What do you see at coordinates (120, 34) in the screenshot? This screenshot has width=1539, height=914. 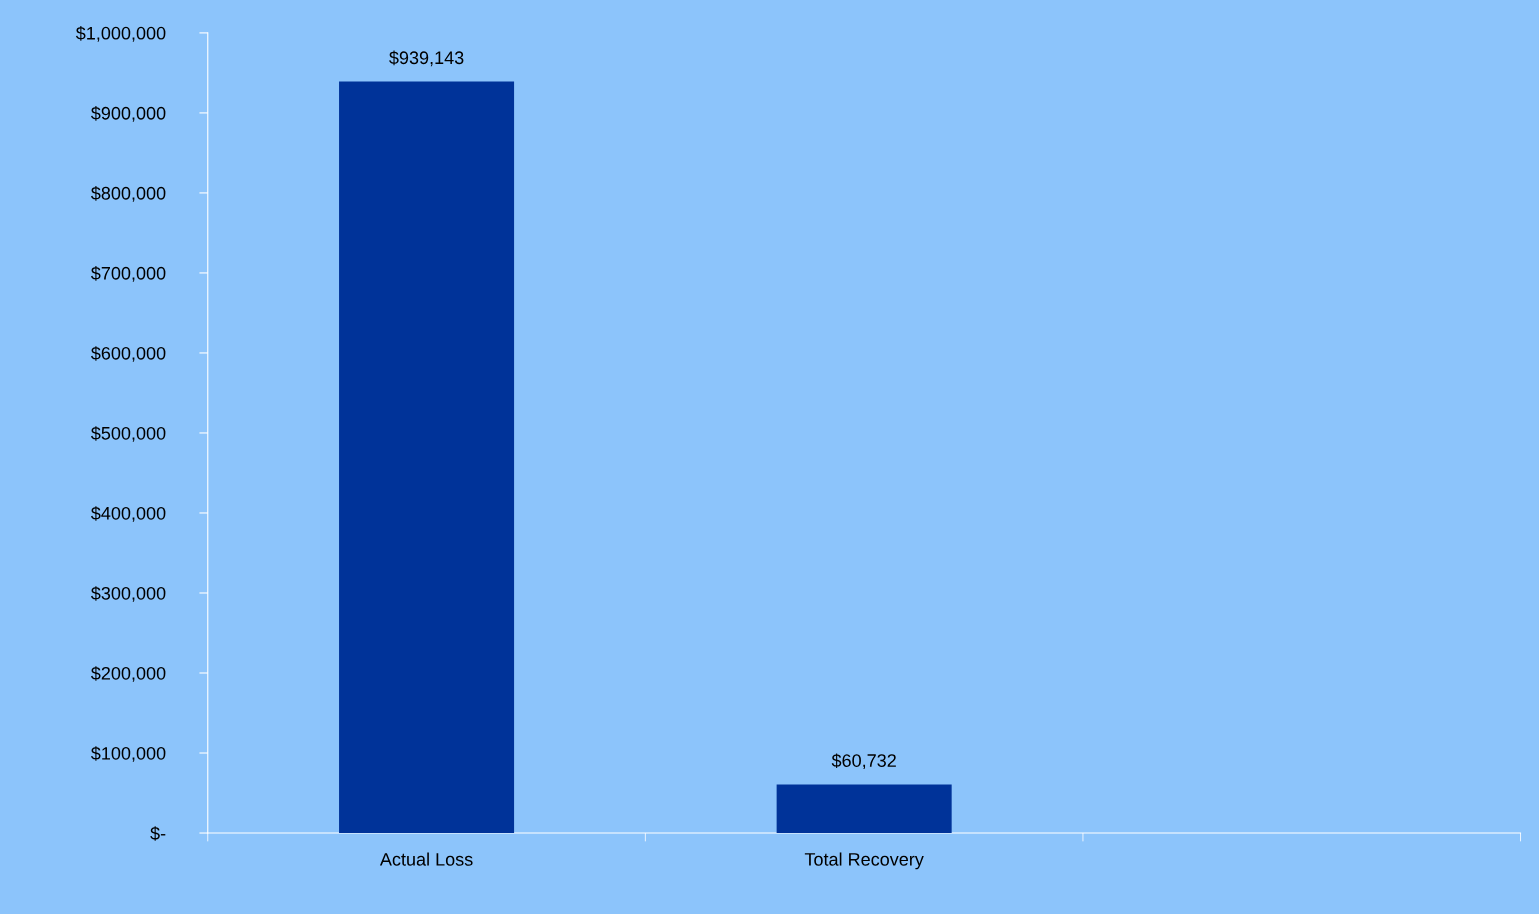 I see `y-tick-label: $1,000,000` at bounding box center [120, 34].